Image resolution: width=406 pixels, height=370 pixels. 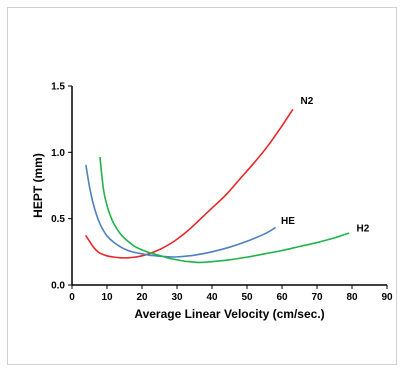 What do you see at coordinates (177, 297) in the screenshot?
I see `x-tick-label: 30` at bounding box center [177, 297].